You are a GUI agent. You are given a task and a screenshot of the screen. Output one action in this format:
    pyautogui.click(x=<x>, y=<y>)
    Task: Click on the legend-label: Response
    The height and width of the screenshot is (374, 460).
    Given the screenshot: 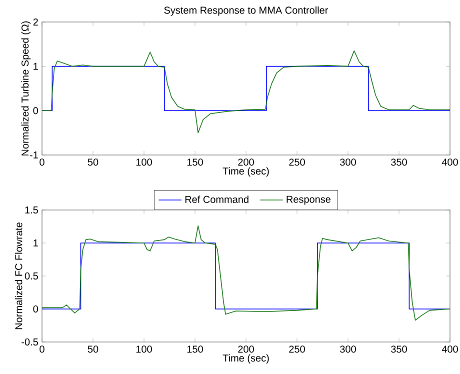 What is the action you would take?
    pyautogui.click(x=308, y=200)
    